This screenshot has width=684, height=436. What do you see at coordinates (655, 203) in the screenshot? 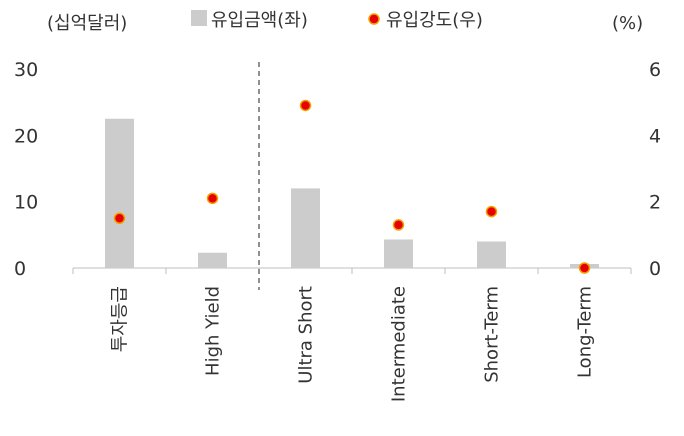
I see `right-tick-label: 2` at bounding box center [655, 203].